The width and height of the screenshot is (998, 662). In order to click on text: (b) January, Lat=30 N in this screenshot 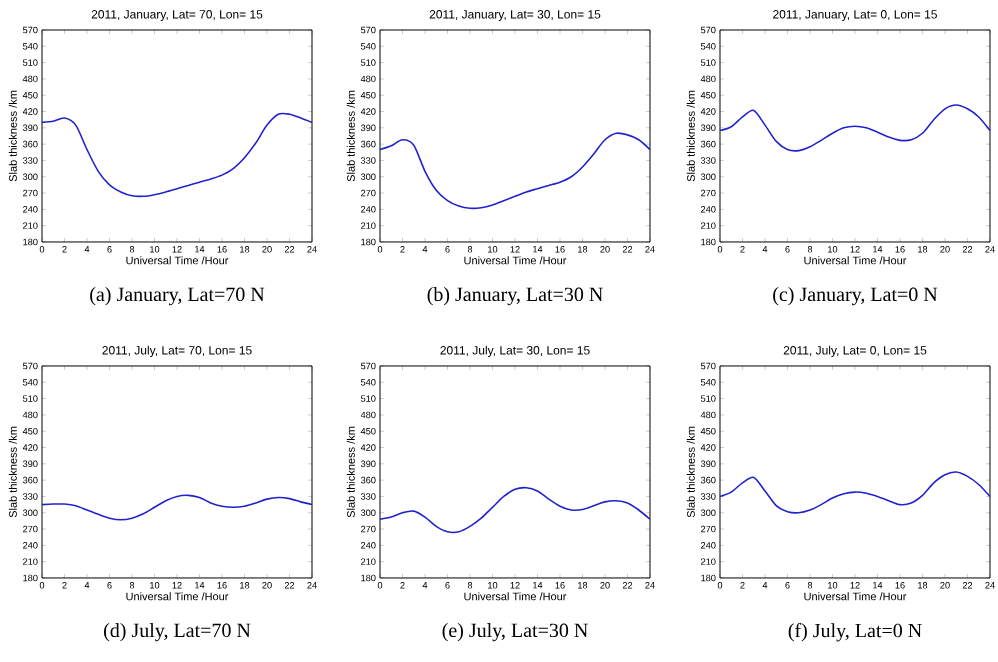, I will do `click(515, 296)`.